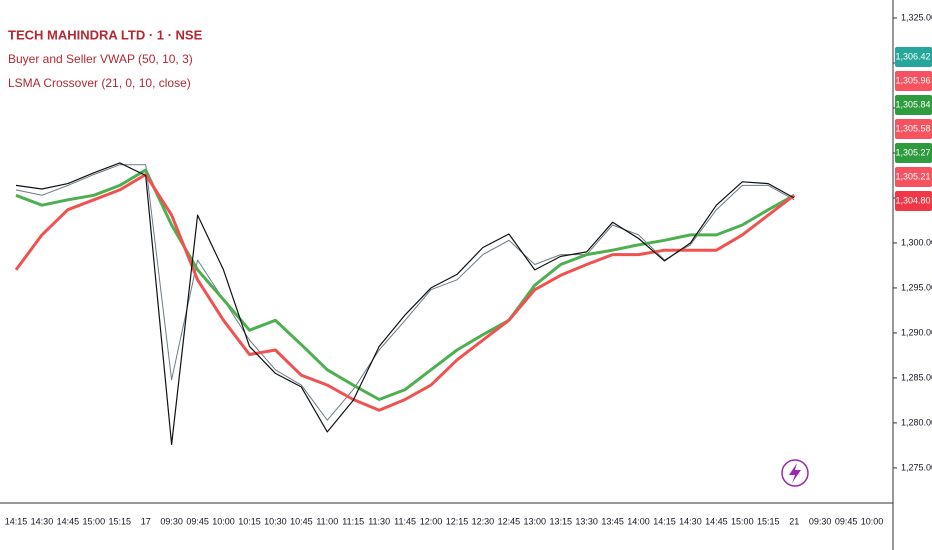 The image size is (932, 550). What do you see at coordinates (586, 521) in the screenshot?
I see `x-tick-label: 13:30` at bounding box center [586, 521].